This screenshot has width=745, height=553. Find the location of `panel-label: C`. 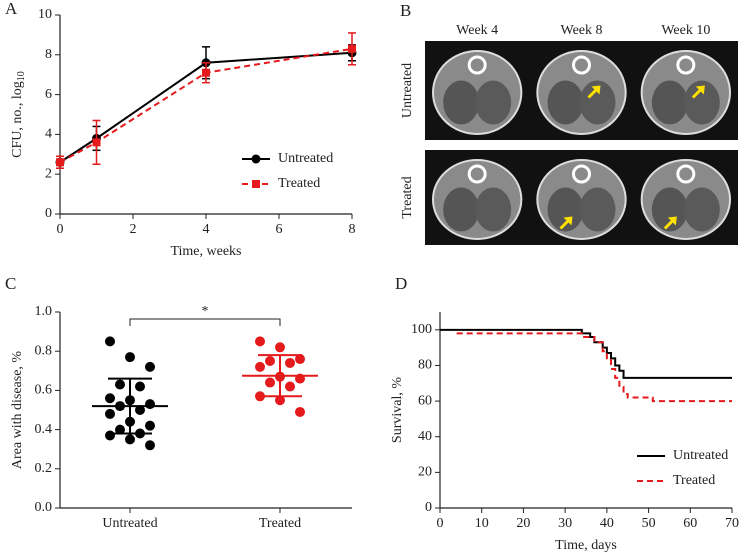

panel-label: C is located at coordinates (10, 283).